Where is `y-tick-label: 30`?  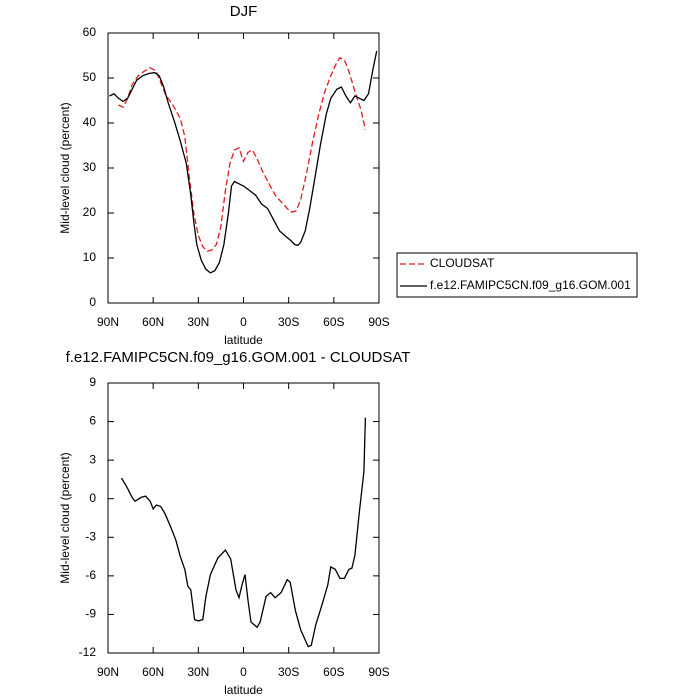 y-tick-label: 30 is located at coordinates (90, 167).